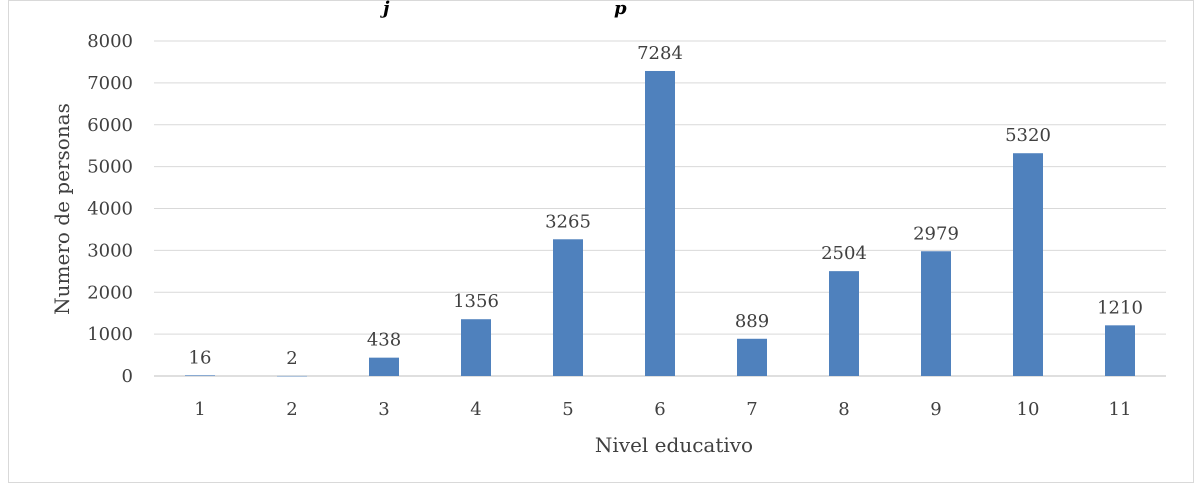  I want to click on data-label: 2, so click(291, 358).